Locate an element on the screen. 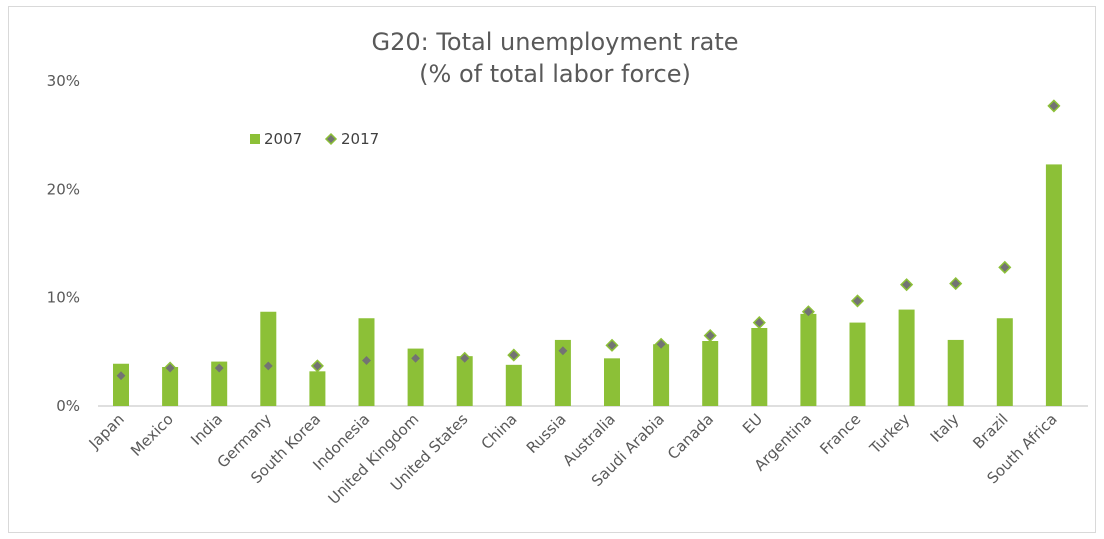 This screenshot has height=539, width=1104. marker-2017-saudi-arabia is located at coordinates (661, 344).